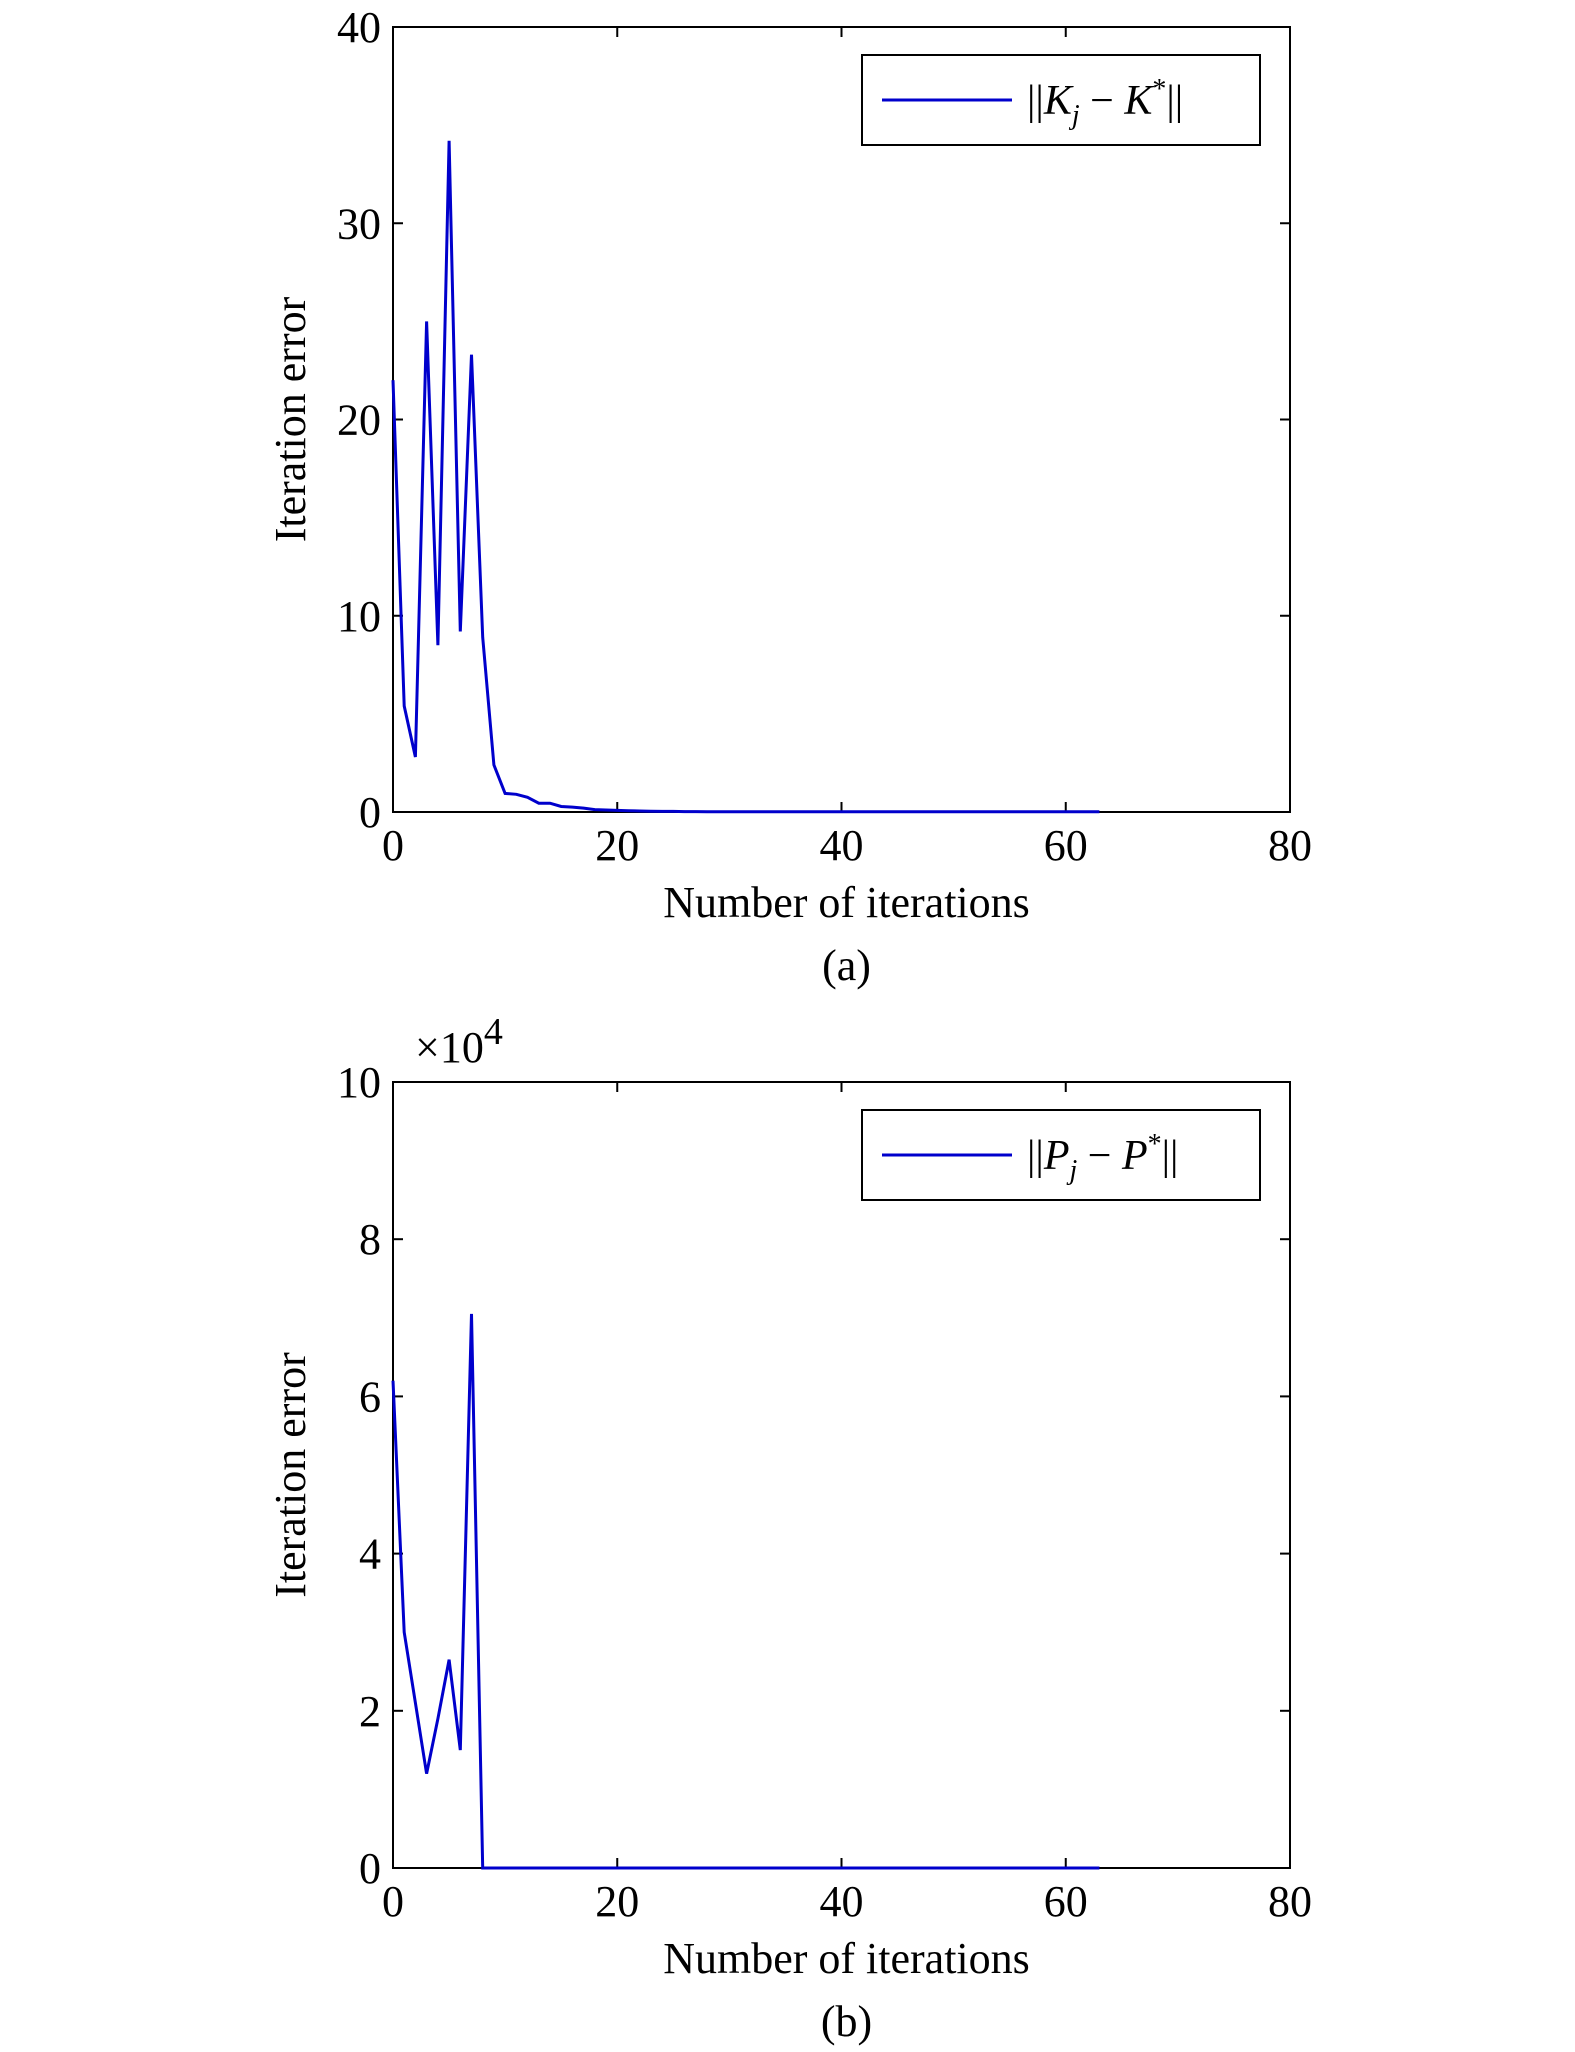 This screenshot has width=1575, height=2052. Describe the element at coordinates (449, 1047) in the screenshot. I see `multiplier-base: ×10` at that location.